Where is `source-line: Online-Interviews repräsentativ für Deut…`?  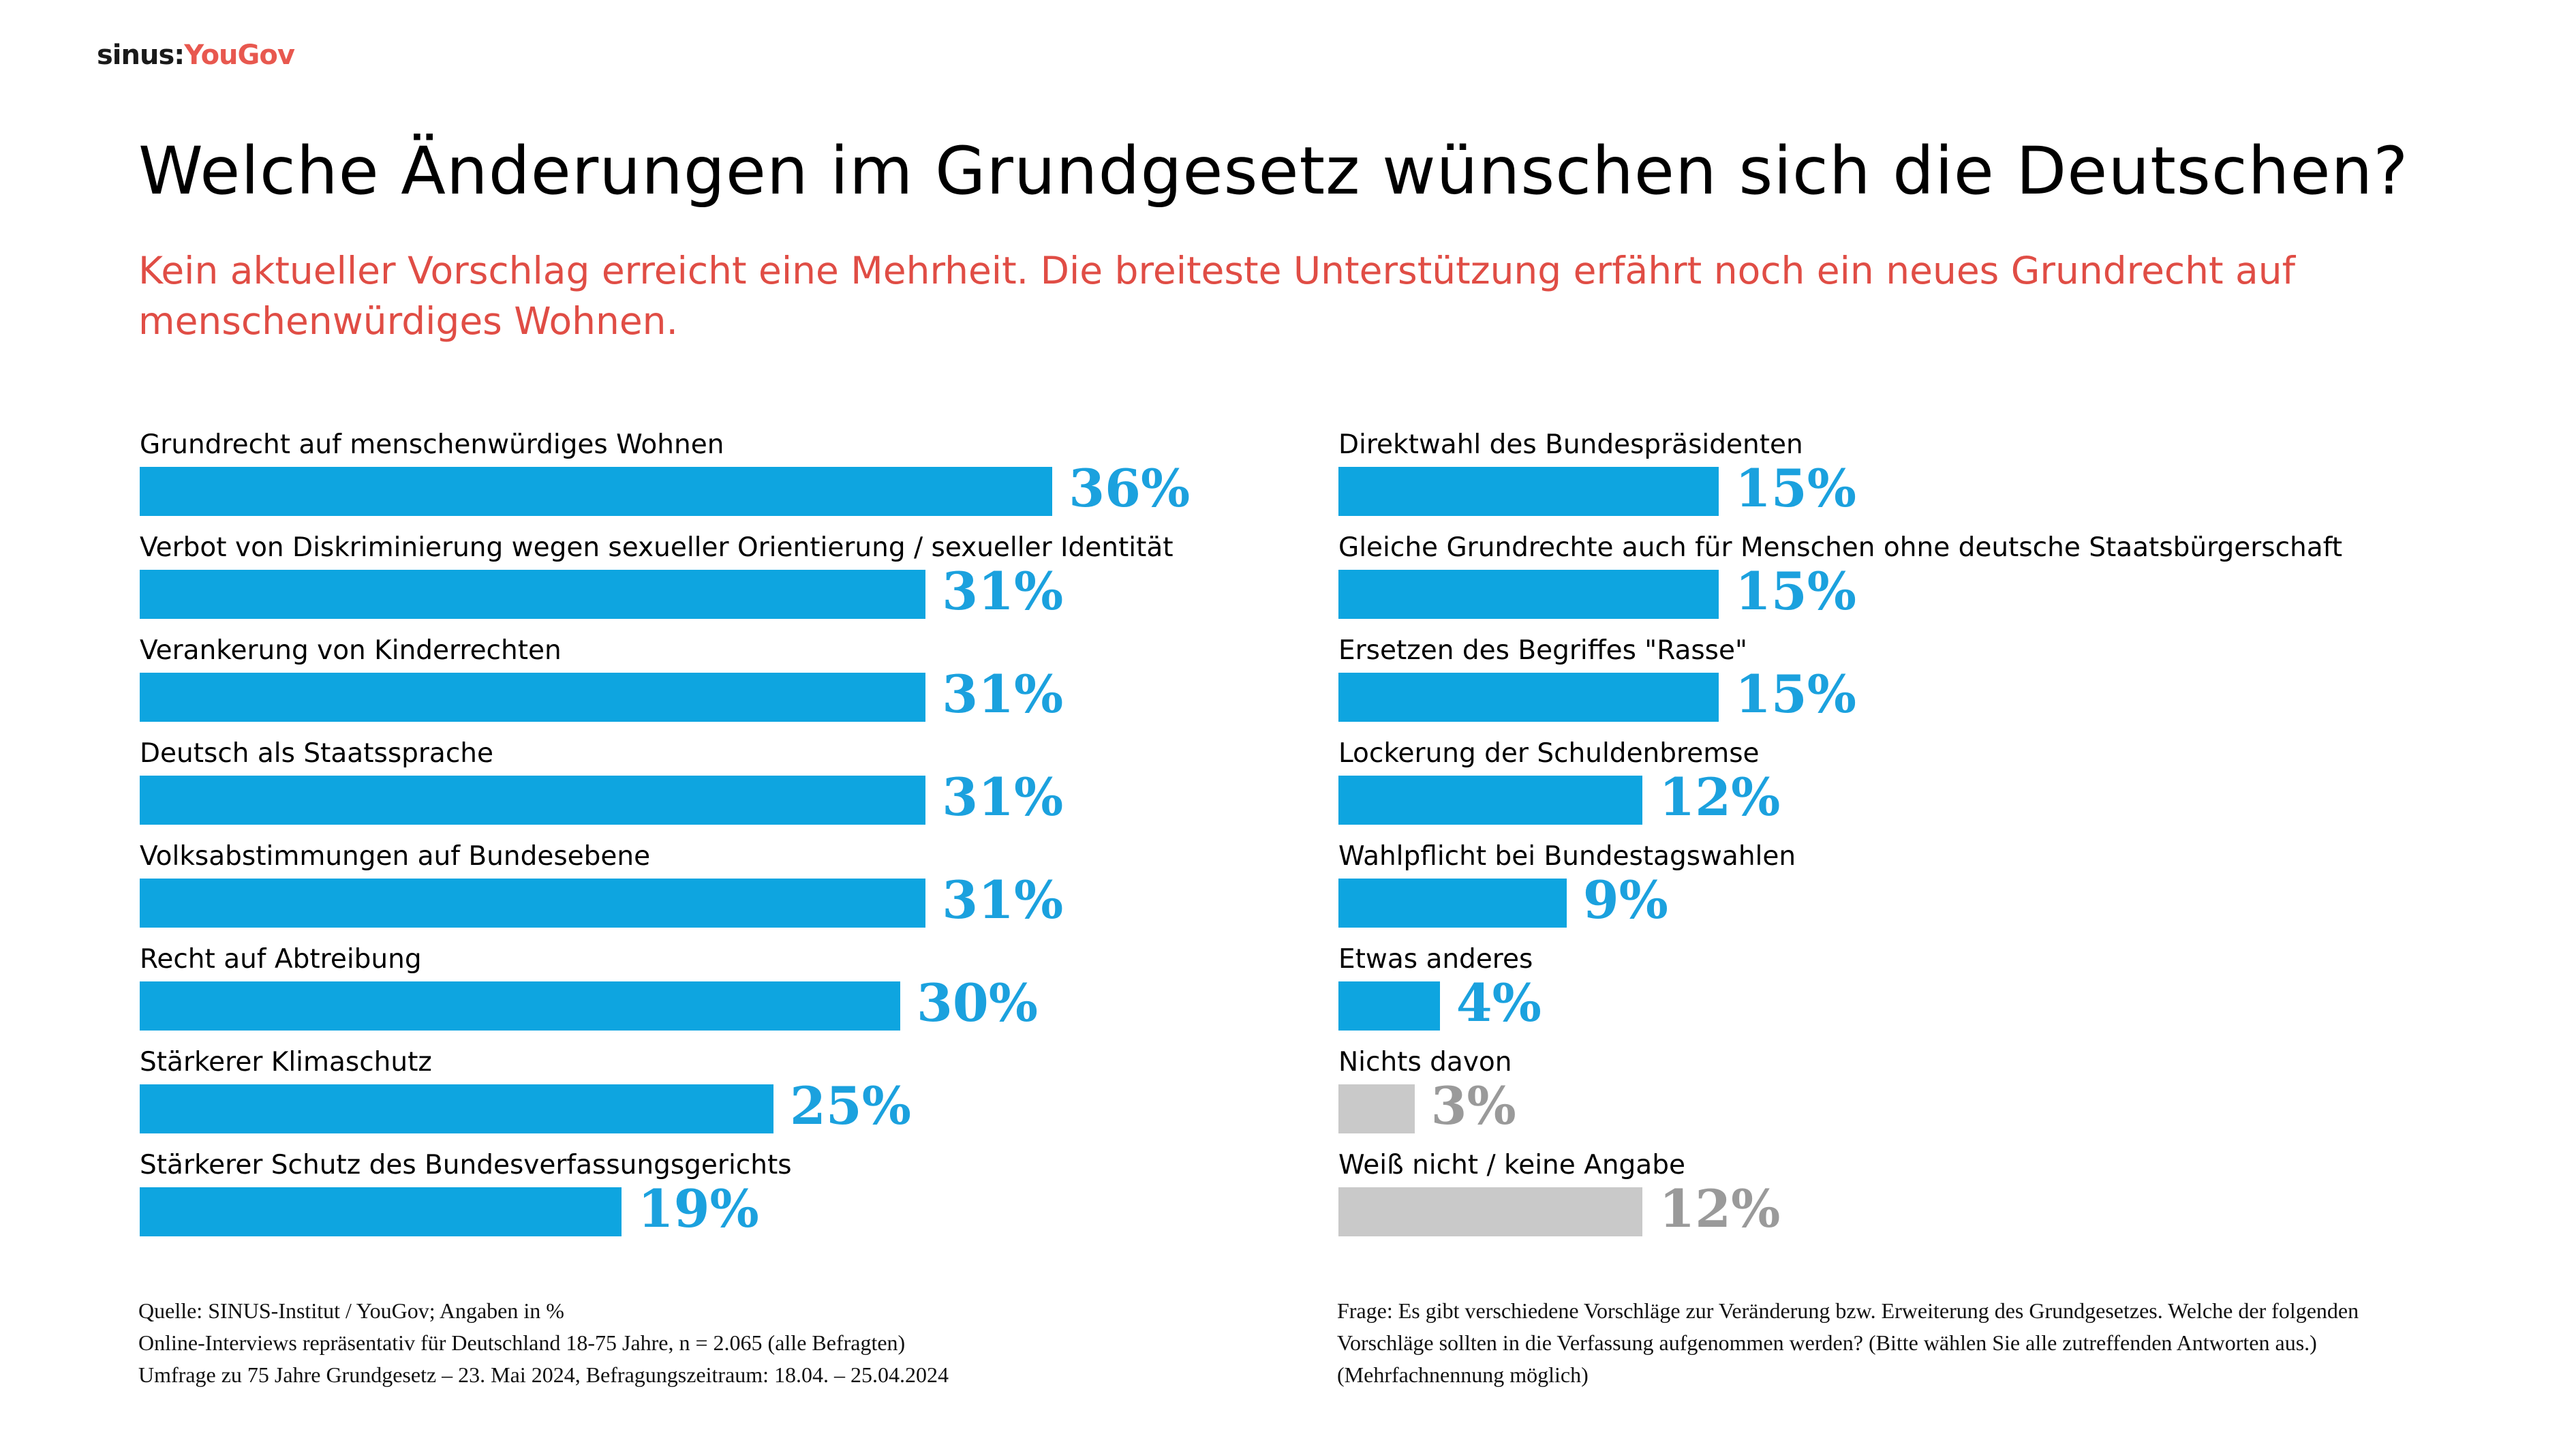 source-line: Online-Interviews repräsentativ für Deut… is located at coordinates (522, 1343).